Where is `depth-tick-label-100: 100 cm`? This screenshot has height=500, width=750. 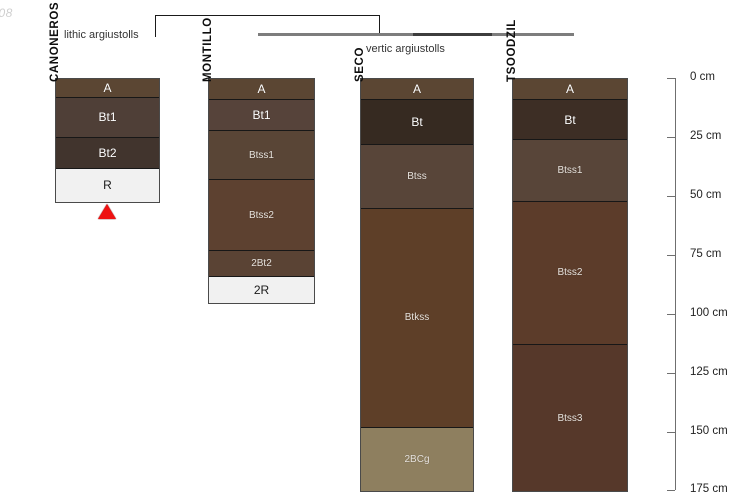
depth-tick-label-100: 100 cm is located at coordinates (709, 312).